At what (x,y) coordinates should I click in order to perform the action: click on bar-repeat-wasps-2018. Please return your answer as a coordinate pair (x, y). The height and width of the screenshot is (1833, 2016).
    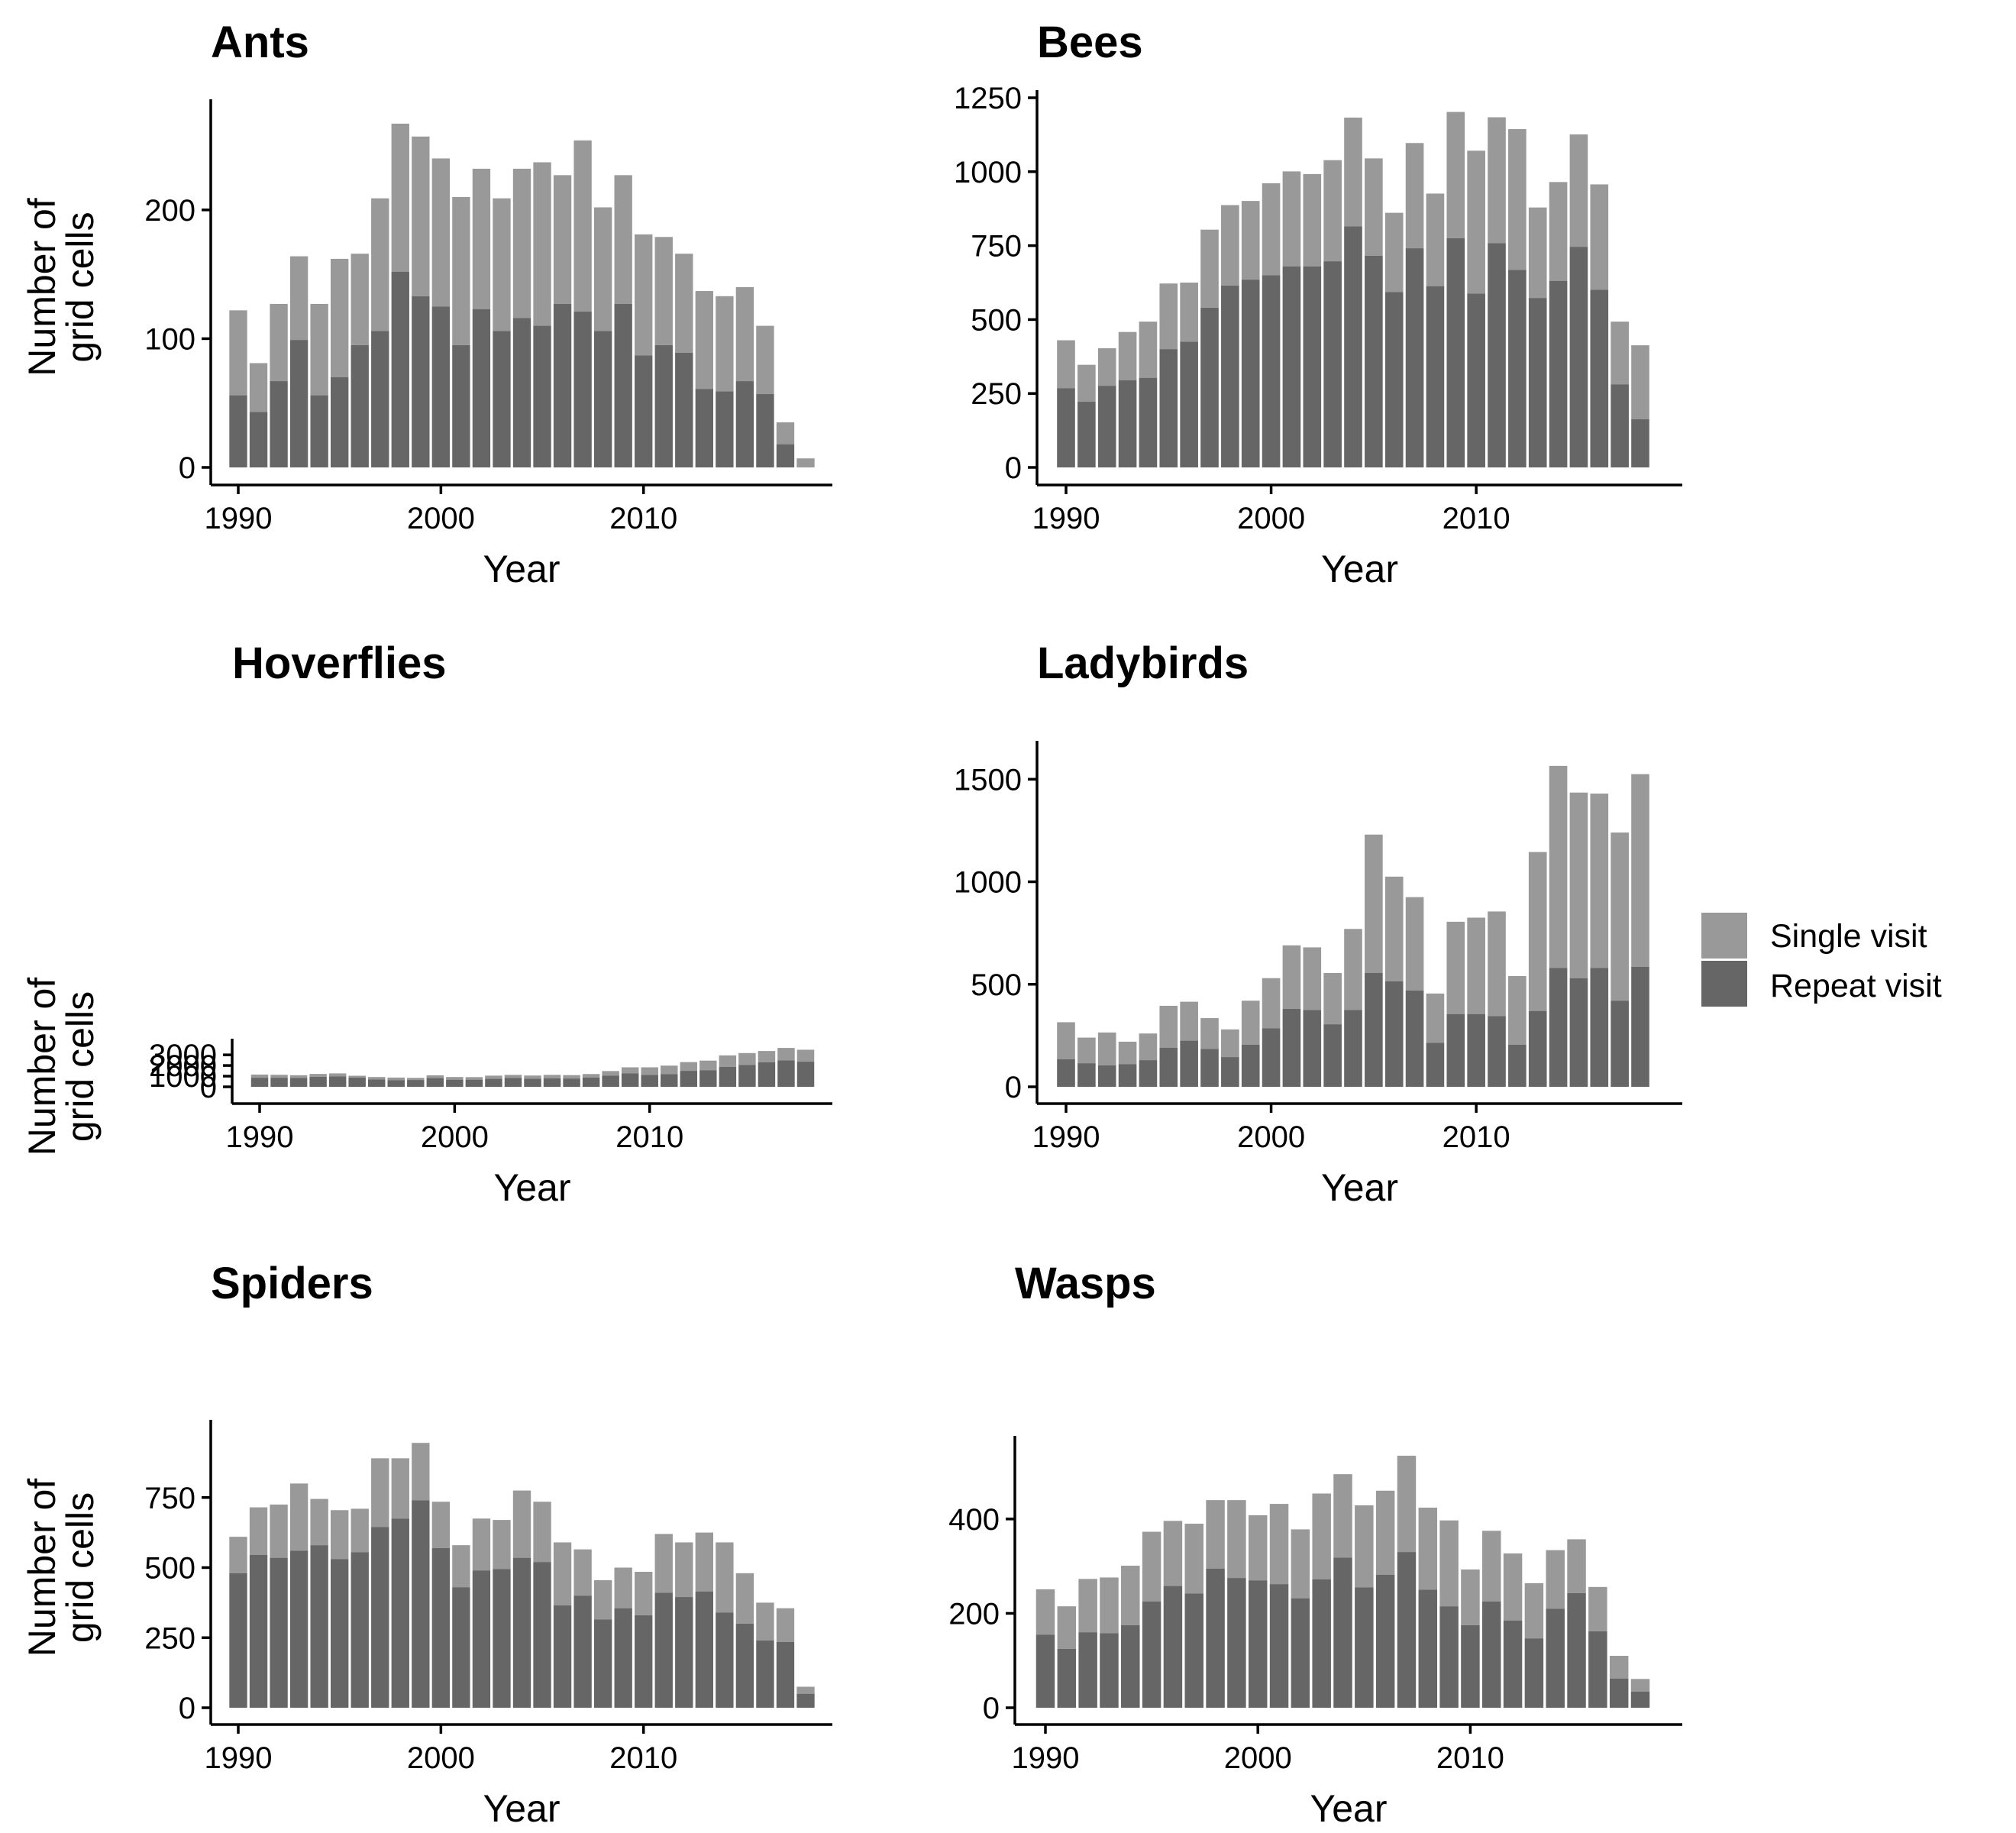
    Looking at the image, I should click on (1640, 1700).